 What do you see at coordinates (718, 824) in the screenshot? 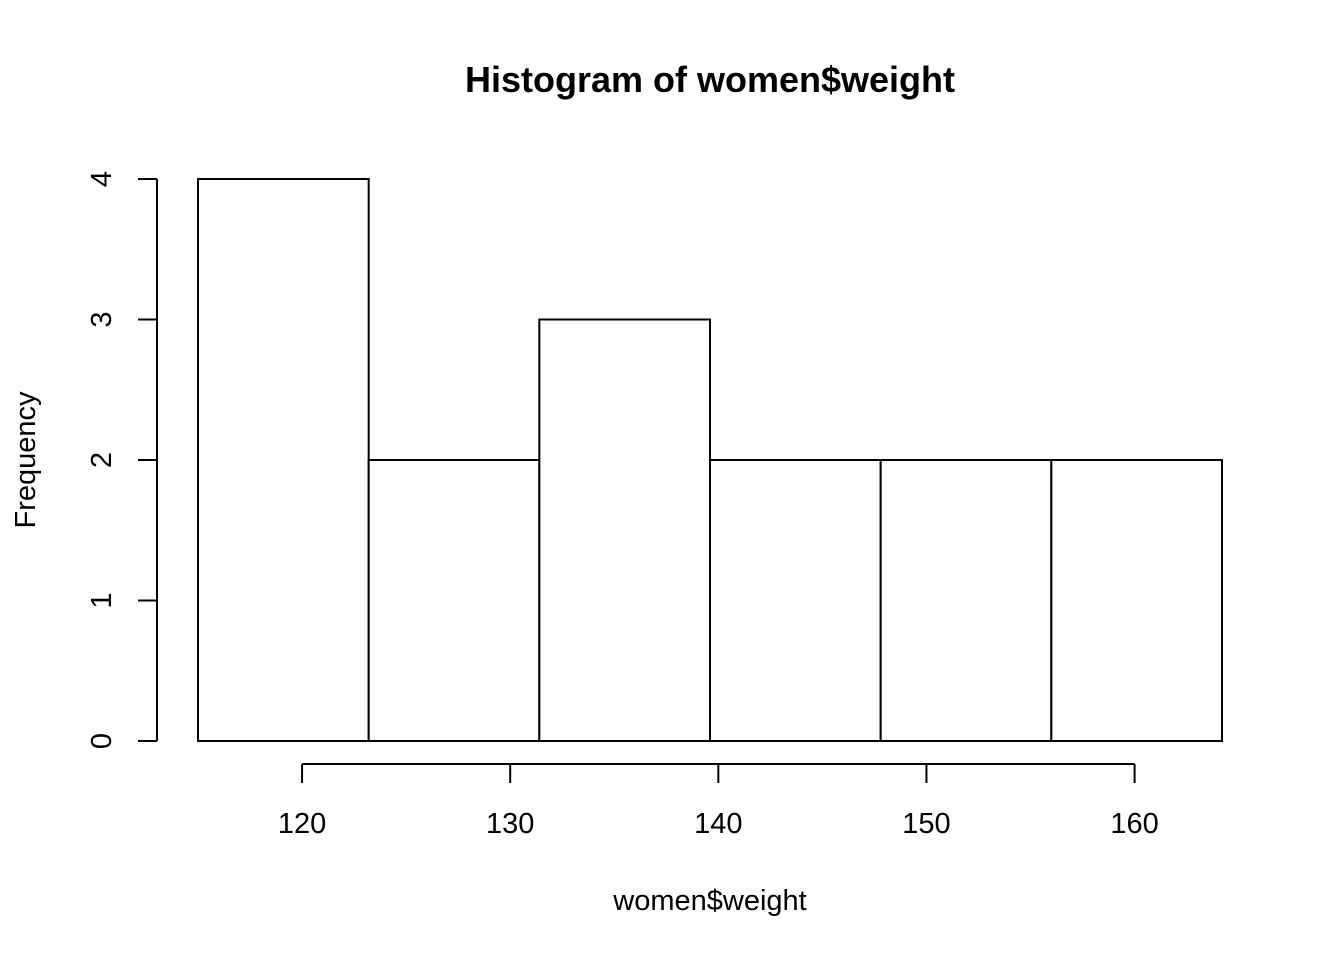
I see `x-tick-label-140: 140` at bounding box center [718, 824].